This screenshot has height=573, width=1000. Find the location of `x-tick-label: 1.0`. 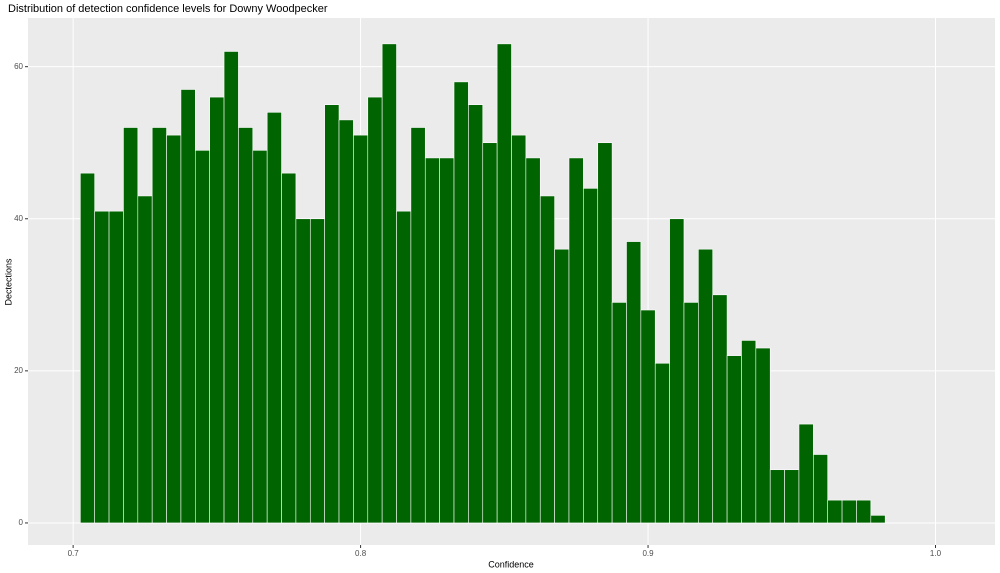

x-tick-label: 1.0 is located at coordinates (936, 553).